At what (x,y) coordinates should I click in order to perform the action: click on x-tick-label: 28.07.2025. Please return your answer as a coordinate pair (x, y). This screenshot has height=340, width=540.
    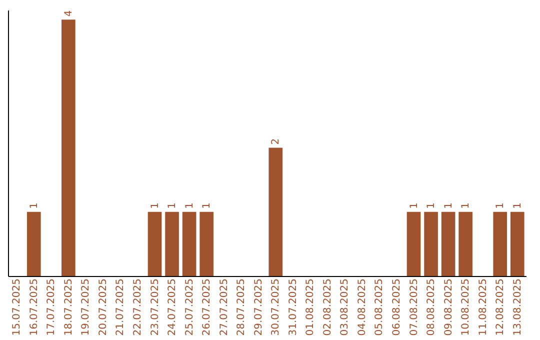
    Looking at the image, I should click on (242, 307).